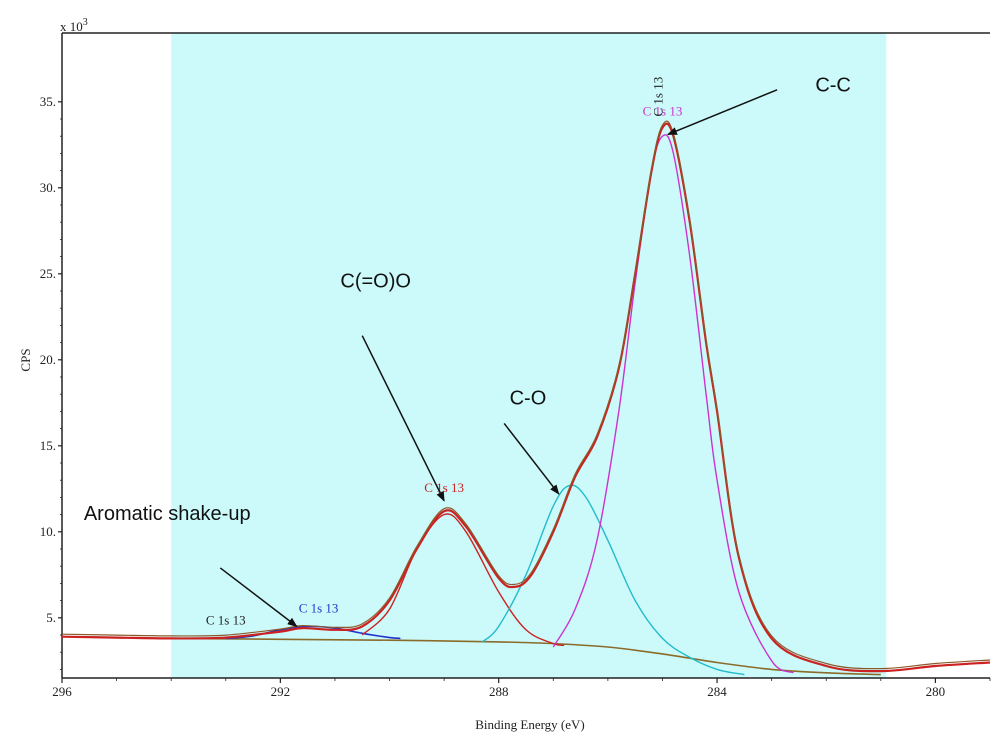 This screenshot has height=741, width=993. Describe the element at coordinates (833, 85) in the screenshot. I see `annotation-c-c: C-C` at that location.